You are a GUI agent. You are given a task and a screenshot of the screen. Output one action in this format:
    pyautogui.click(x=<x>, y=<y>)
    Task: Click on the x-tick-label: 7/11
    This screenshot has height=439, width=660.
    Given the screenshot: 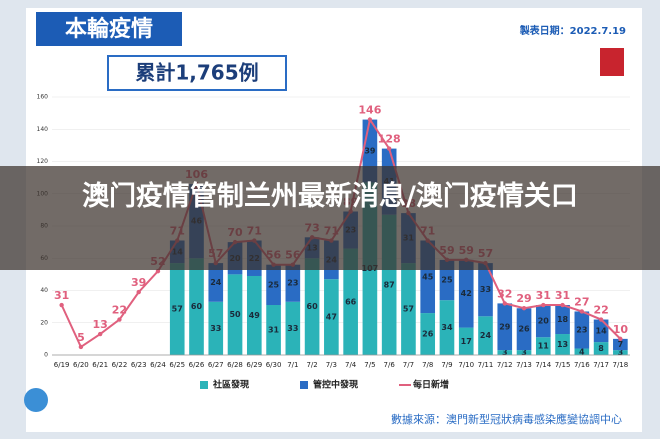 What is the action you would take?
    pyautogui.click(x=486, y=365)
    